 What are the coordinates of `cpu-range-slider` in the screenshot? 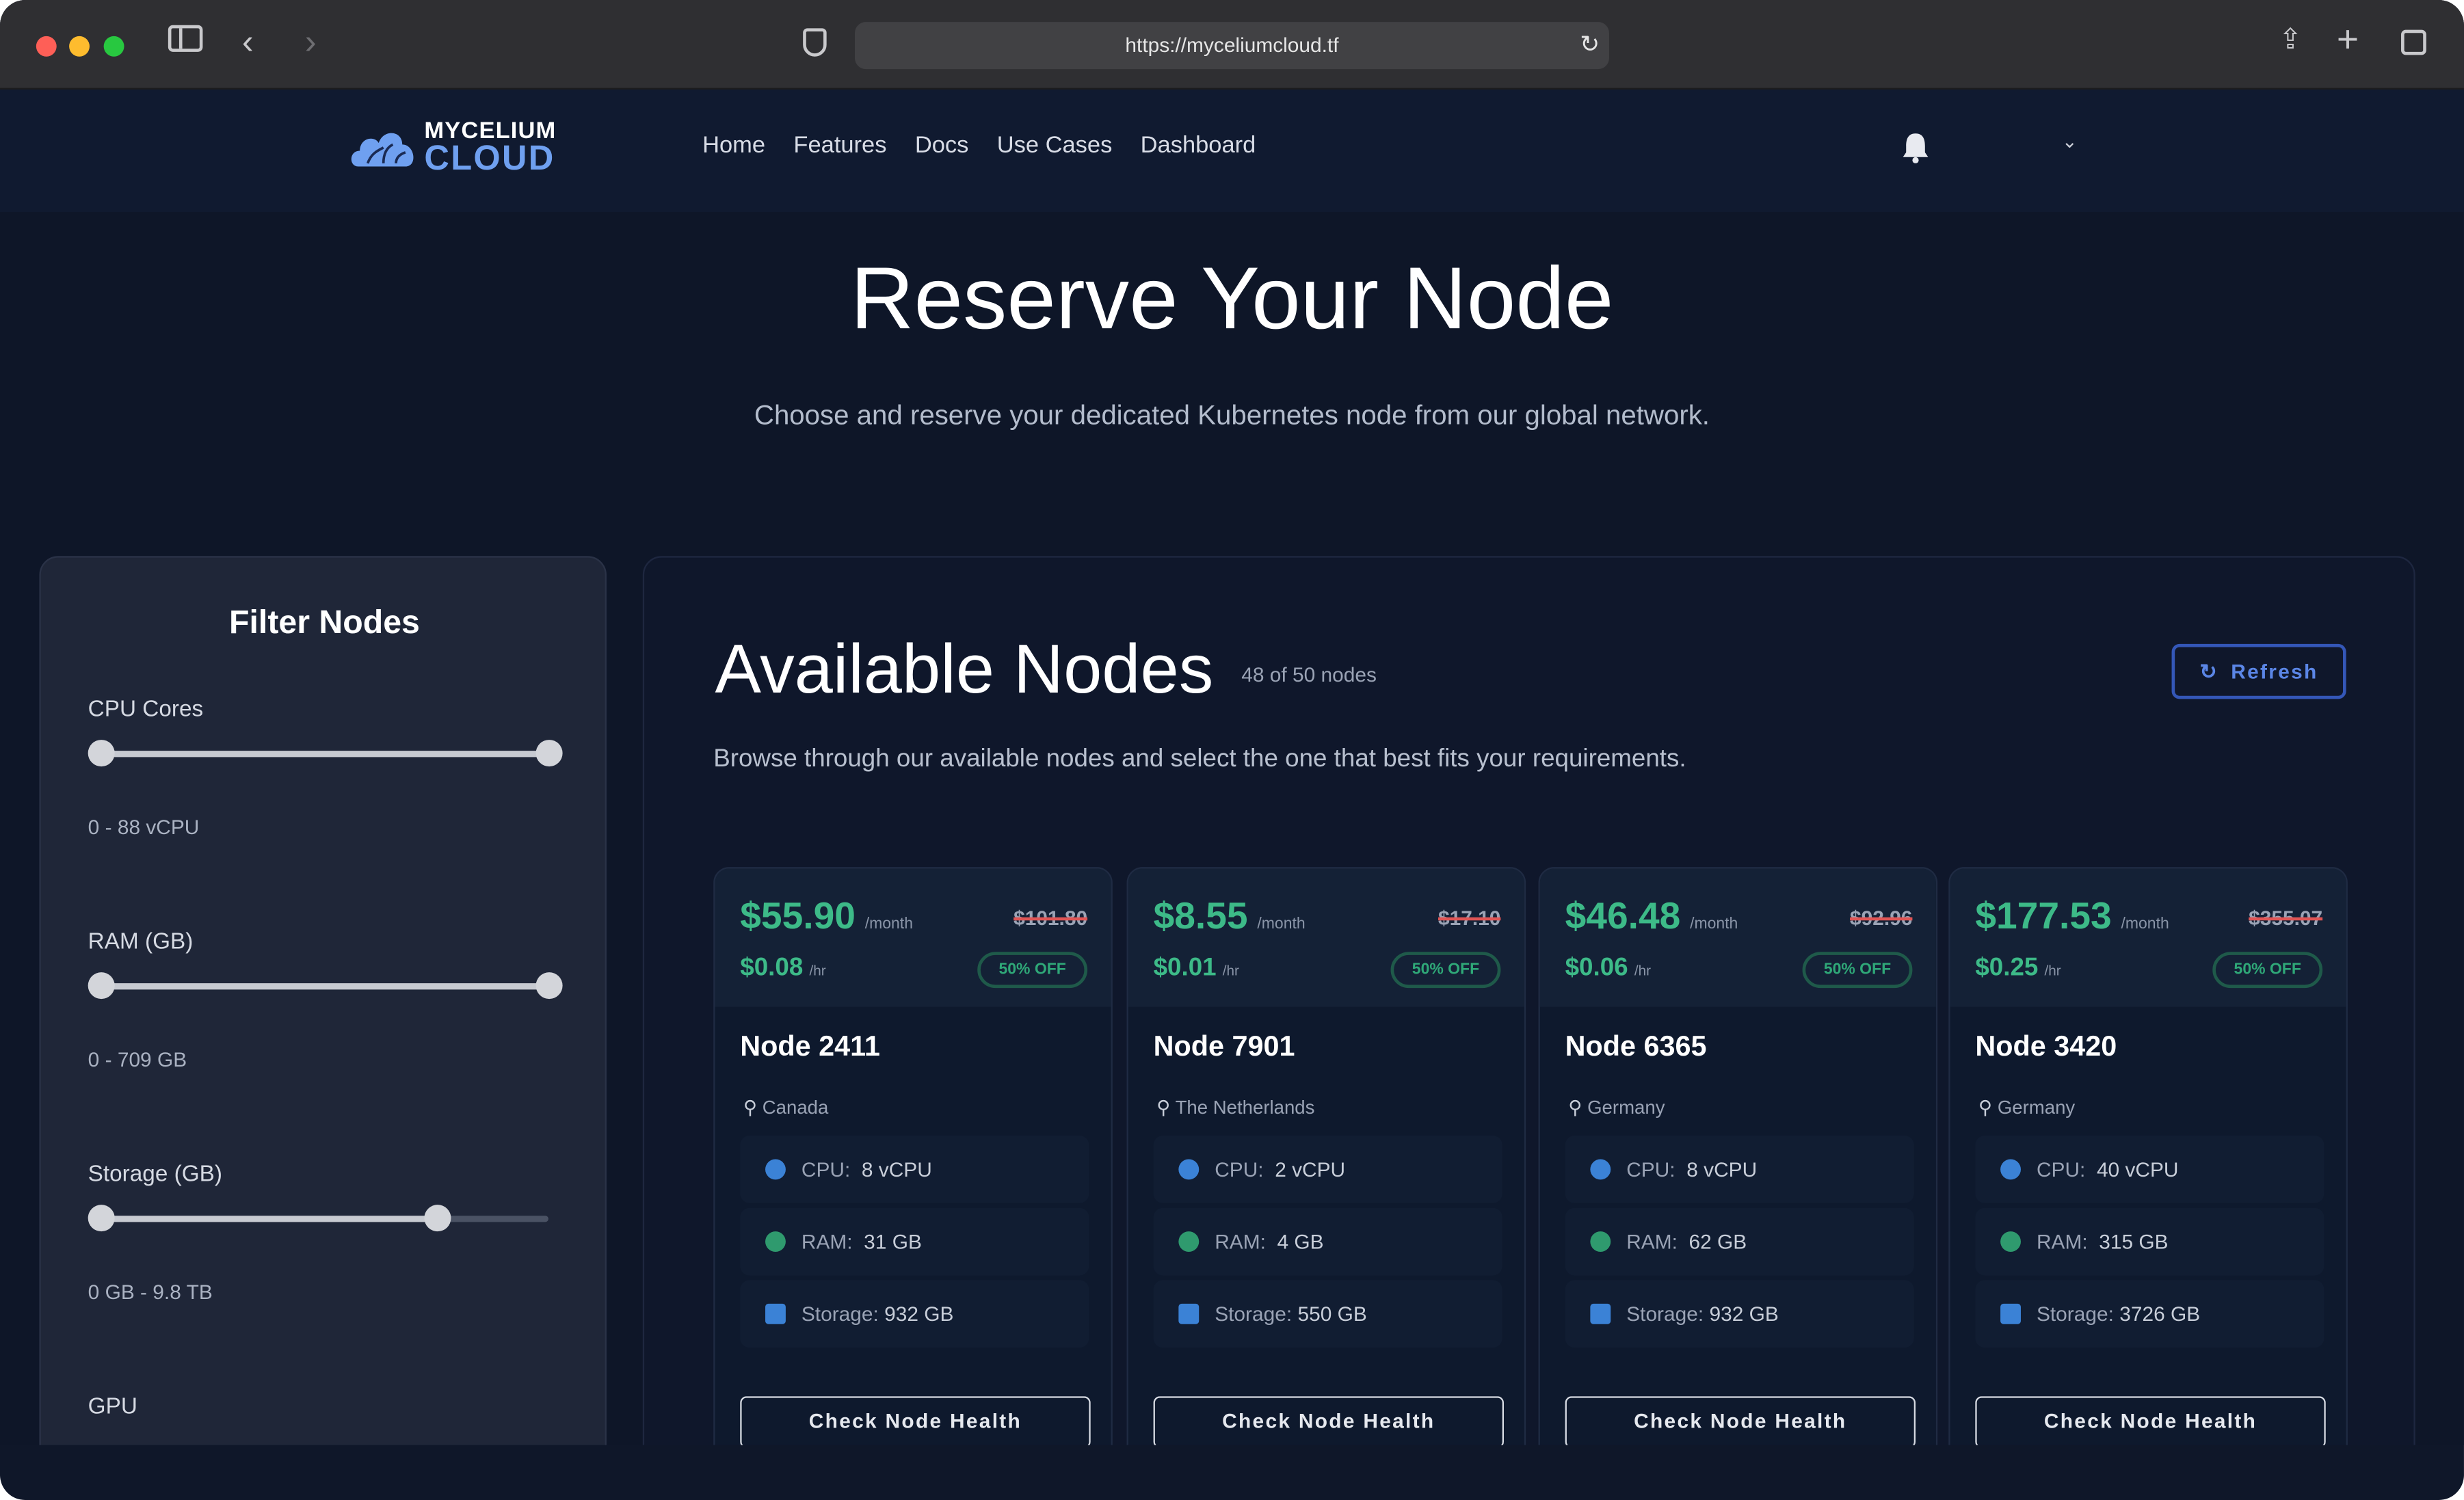 It's located at (325, 753).